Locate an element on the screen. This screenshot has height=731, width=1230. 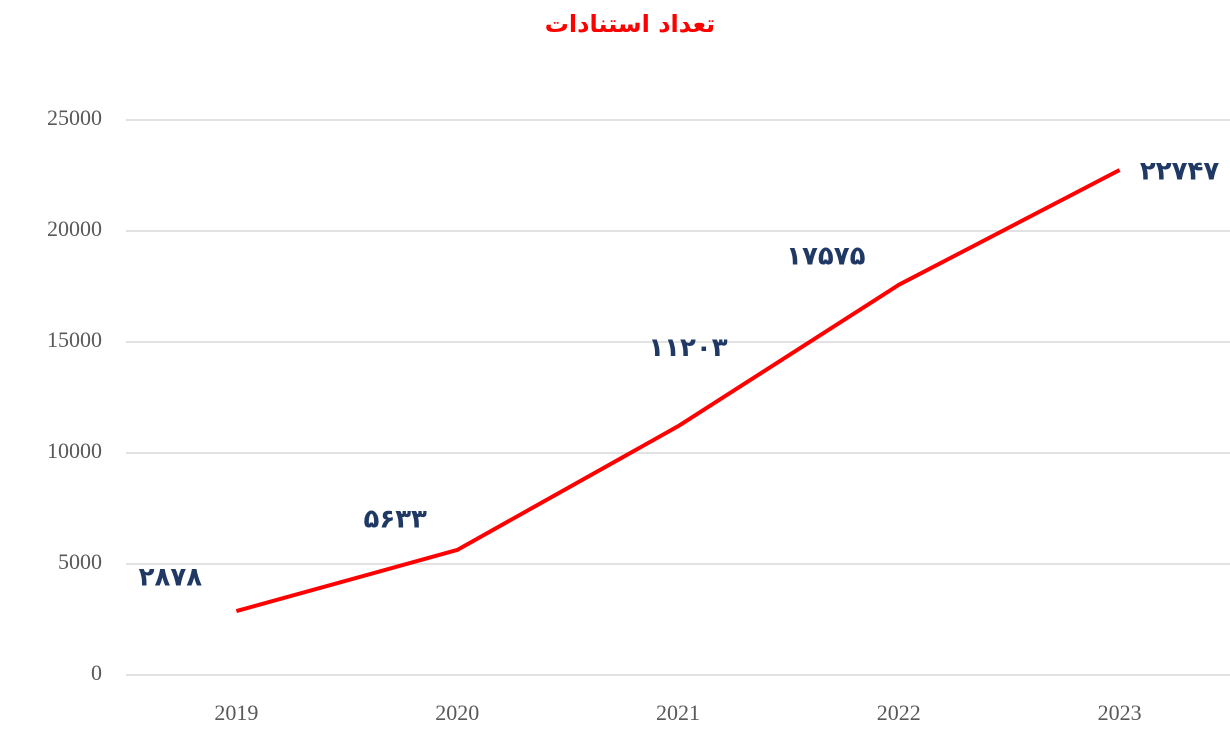
y-tick-label: 0 is located at coordinates (96, 672).